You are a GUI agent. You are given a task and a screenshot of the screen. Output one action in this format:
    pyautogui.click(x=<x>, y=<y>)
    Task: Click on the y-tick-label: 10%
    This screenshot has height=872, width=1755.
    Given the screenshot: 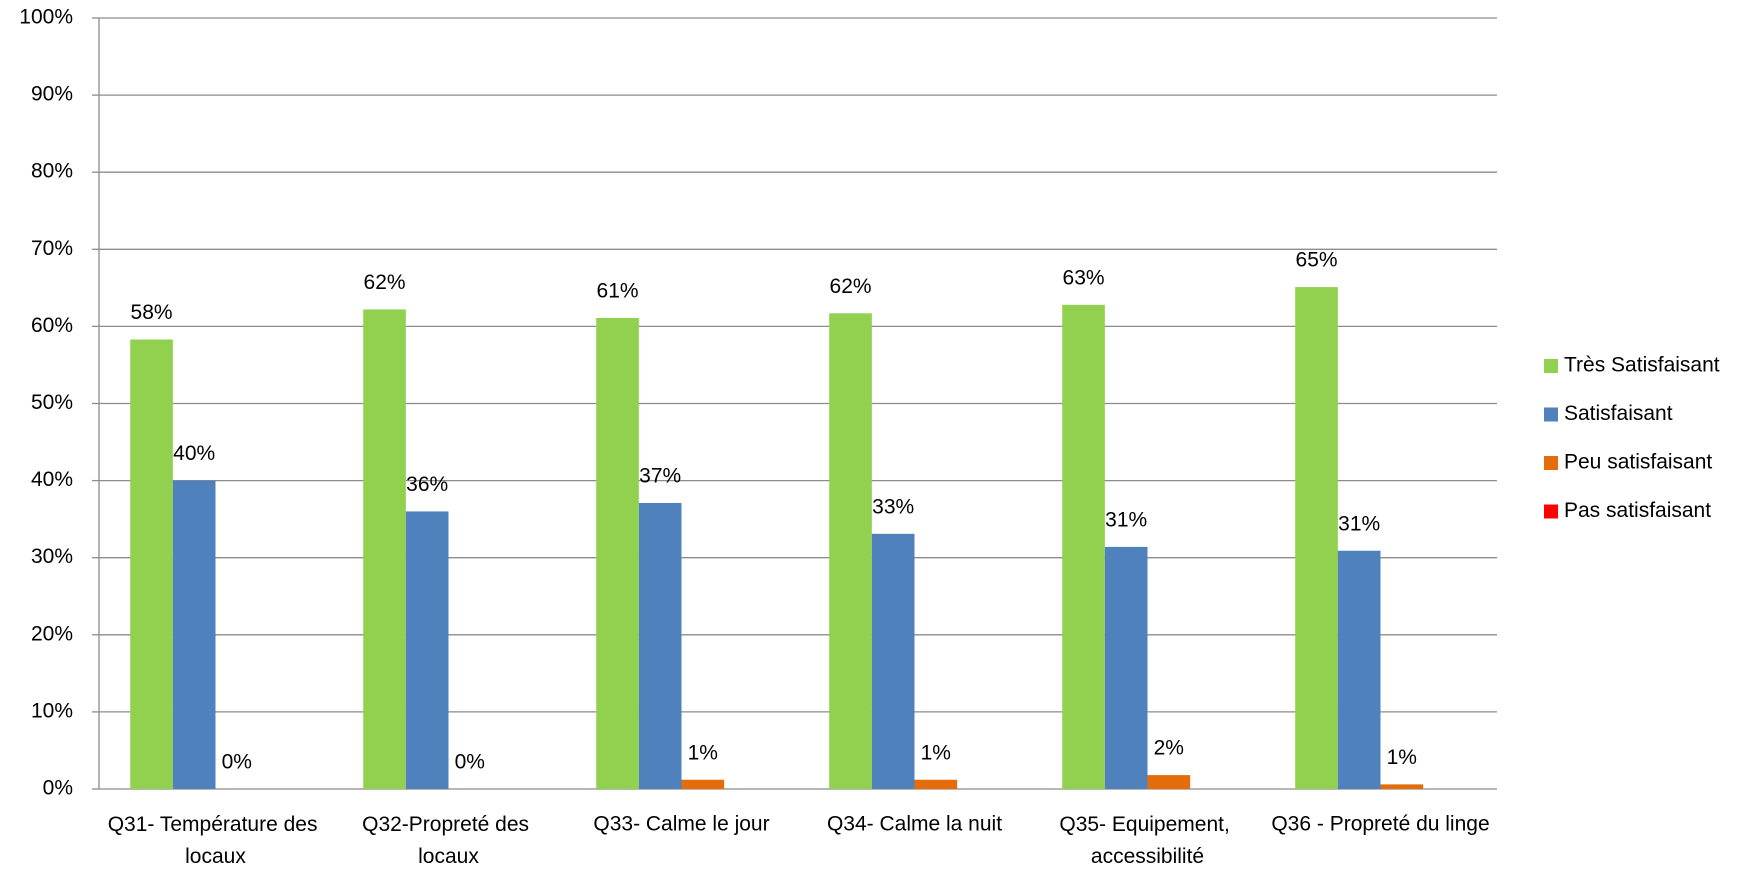 What is the action you would take?
    pyautogui.click(x=52, y=710)
    